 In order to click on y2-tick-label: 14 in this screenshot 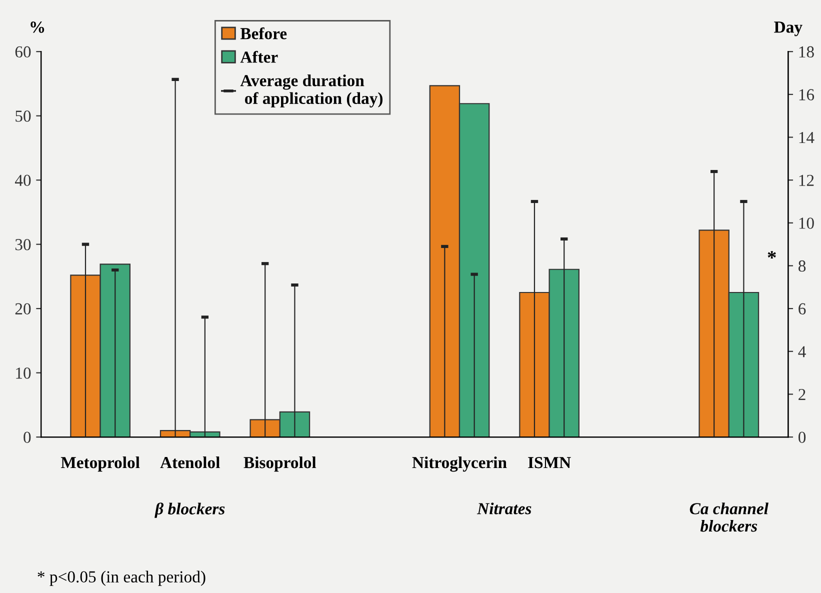, I will do `click(806, 138)`.